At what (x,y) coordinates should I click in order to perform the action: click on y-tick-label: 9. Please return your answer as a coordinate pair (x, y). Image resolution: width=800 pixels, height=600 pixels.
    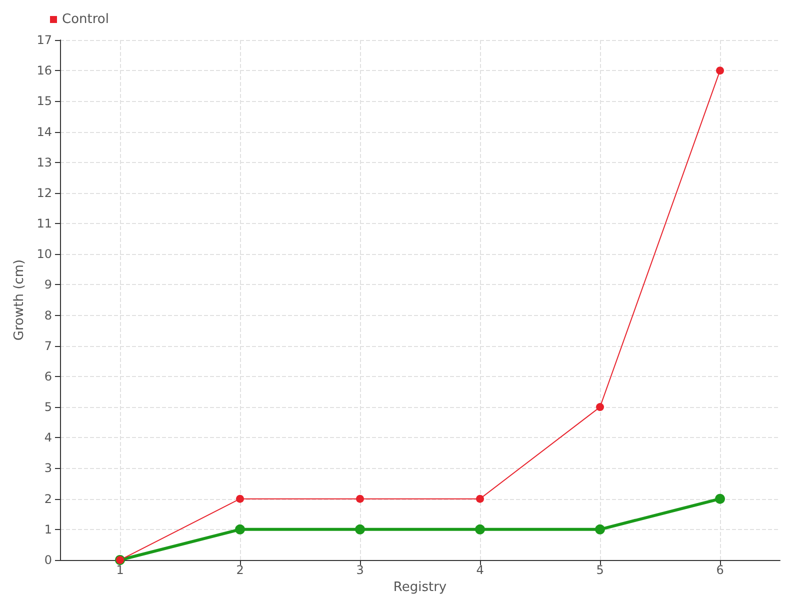
    Looking at the image, I should click on (48, 285).